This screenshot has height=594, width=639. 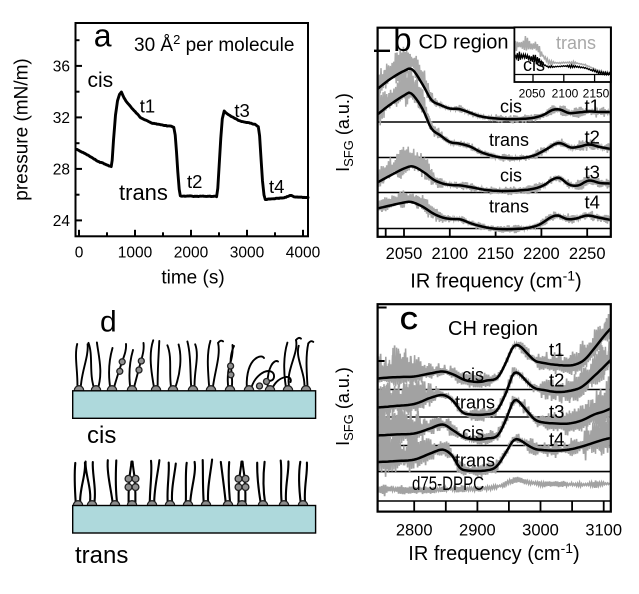 What do you see at coordinates (448, 484) in the screenshot?
I see `svg-text: d75-DPPC` at bounding box center [448, 484].